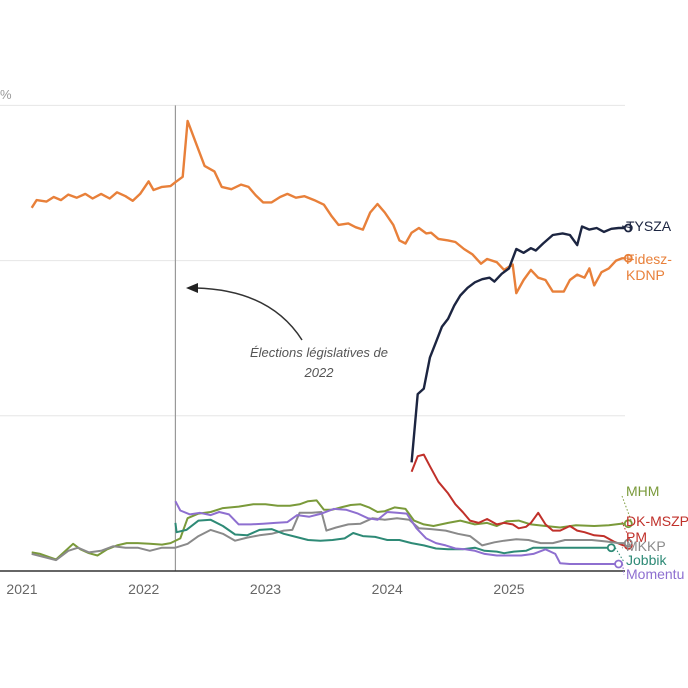 The width and height of the screenshot is (688, 688). What do you see at coordinates (642, 491) in the screenshot?
I see `series-label-mhm: MHM` at bounding box center [642, 491].